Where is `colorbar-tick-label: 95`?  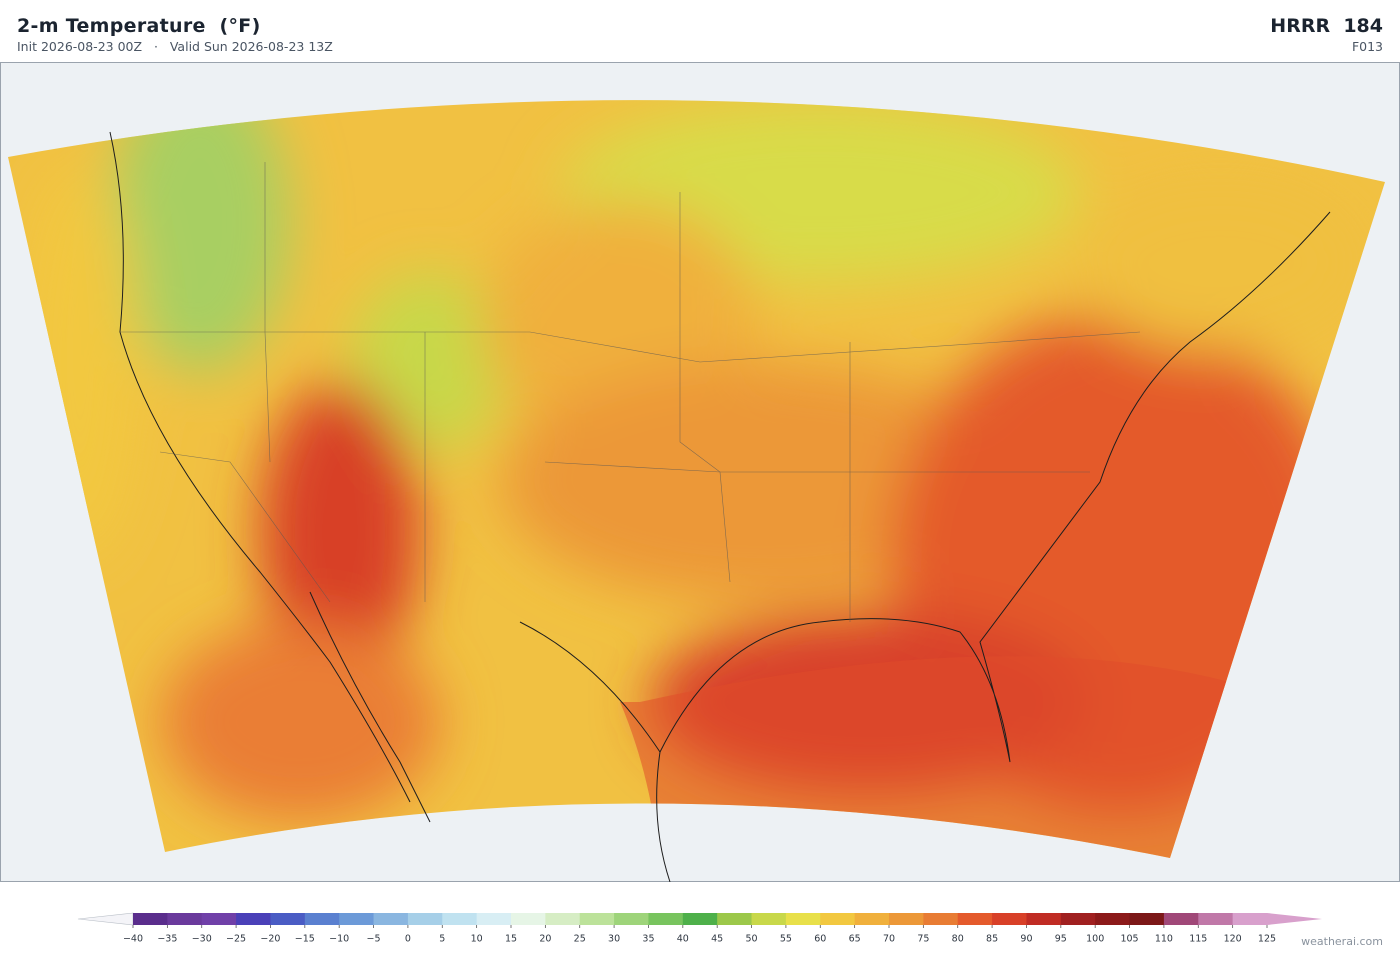
colorbar-tick-label: 95 is located at coordinates (1061, 939).